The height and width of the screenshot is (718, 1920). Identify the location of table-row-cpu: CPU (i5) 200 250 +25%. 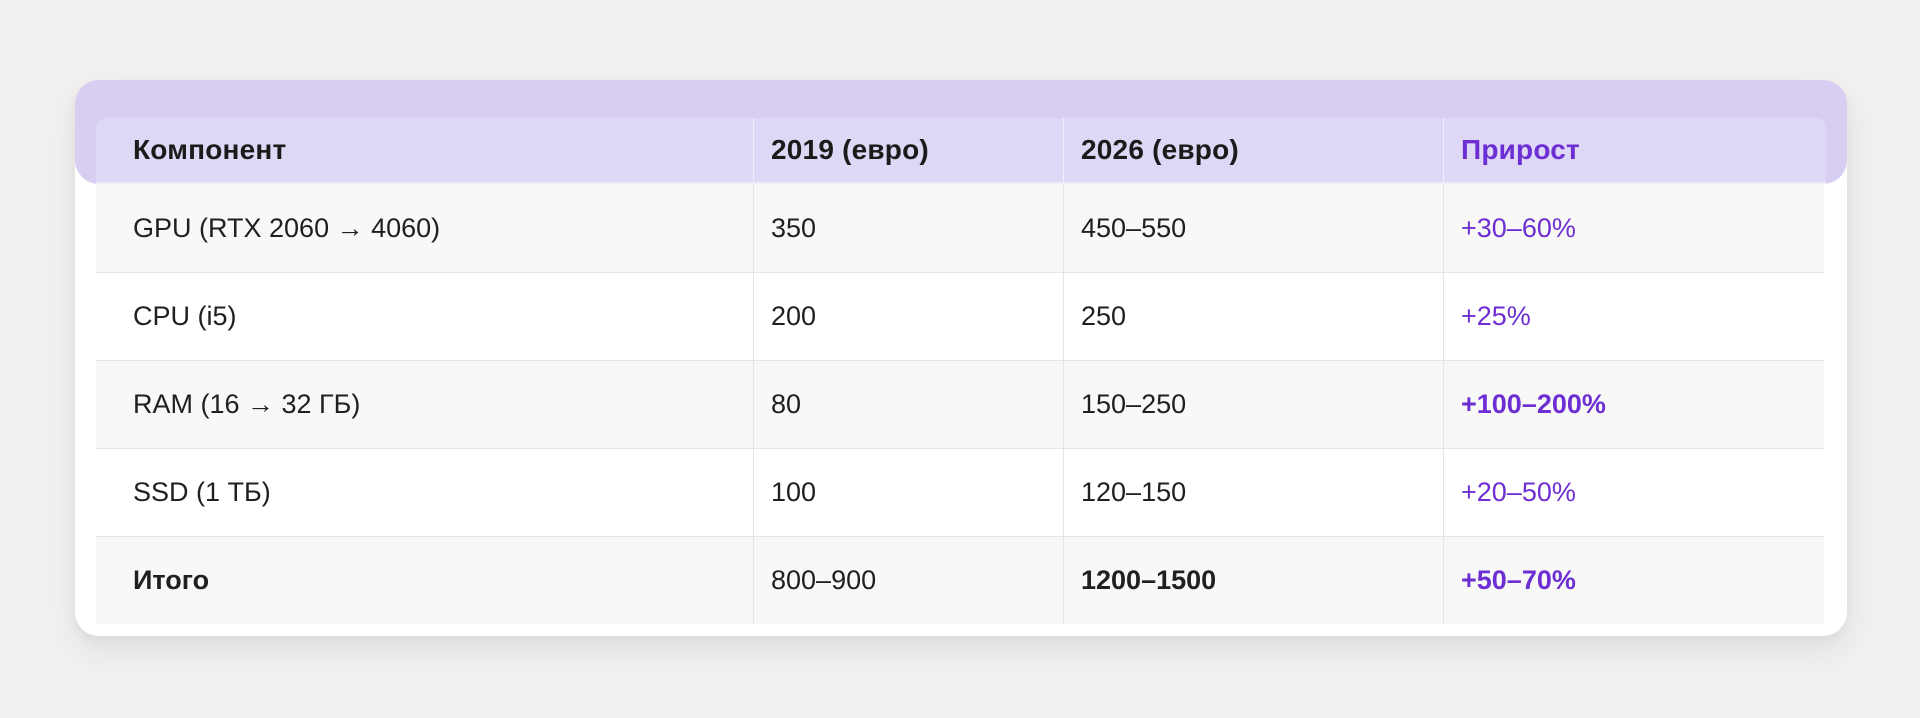
(960, 316).